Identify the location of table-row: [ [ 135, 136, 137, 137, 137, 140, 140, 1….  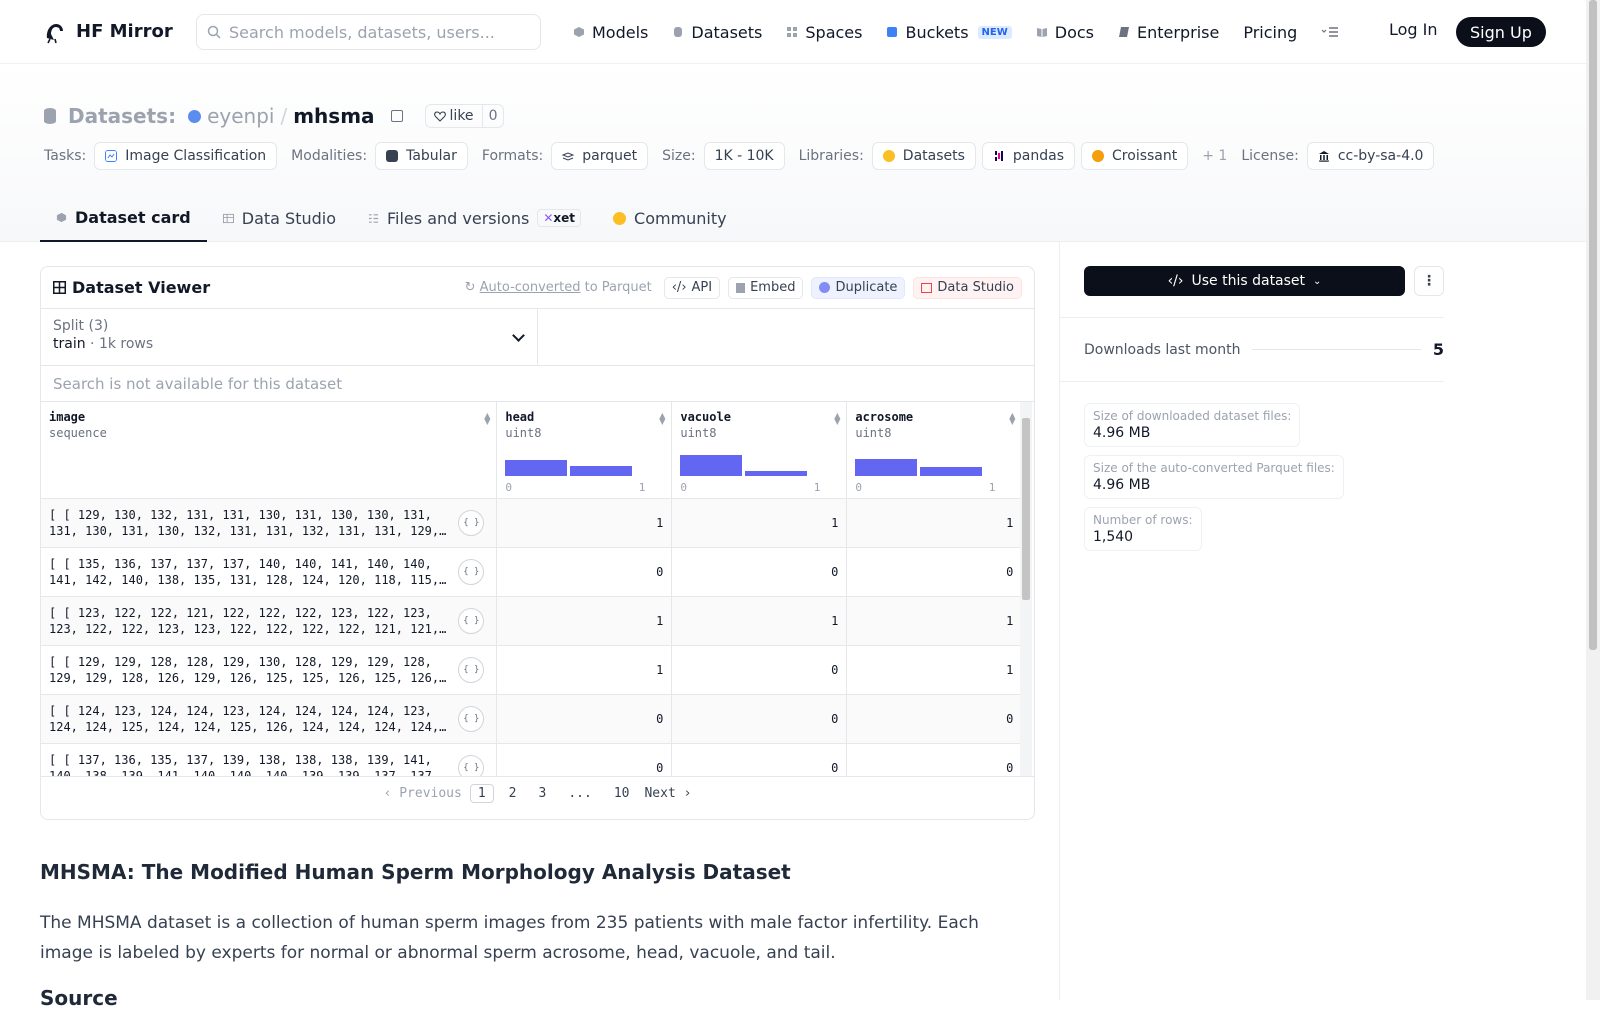
(532, 572).